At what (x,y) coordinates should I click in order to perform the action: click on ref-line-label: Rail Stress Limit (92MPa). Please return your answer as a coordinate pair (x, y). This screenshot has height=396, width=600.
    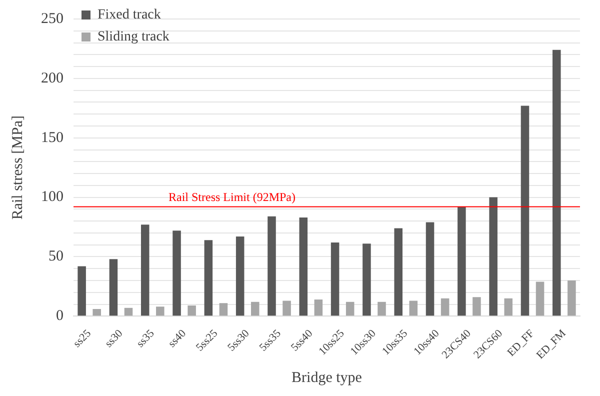
    Looking at the image, I should click on (232, 197).